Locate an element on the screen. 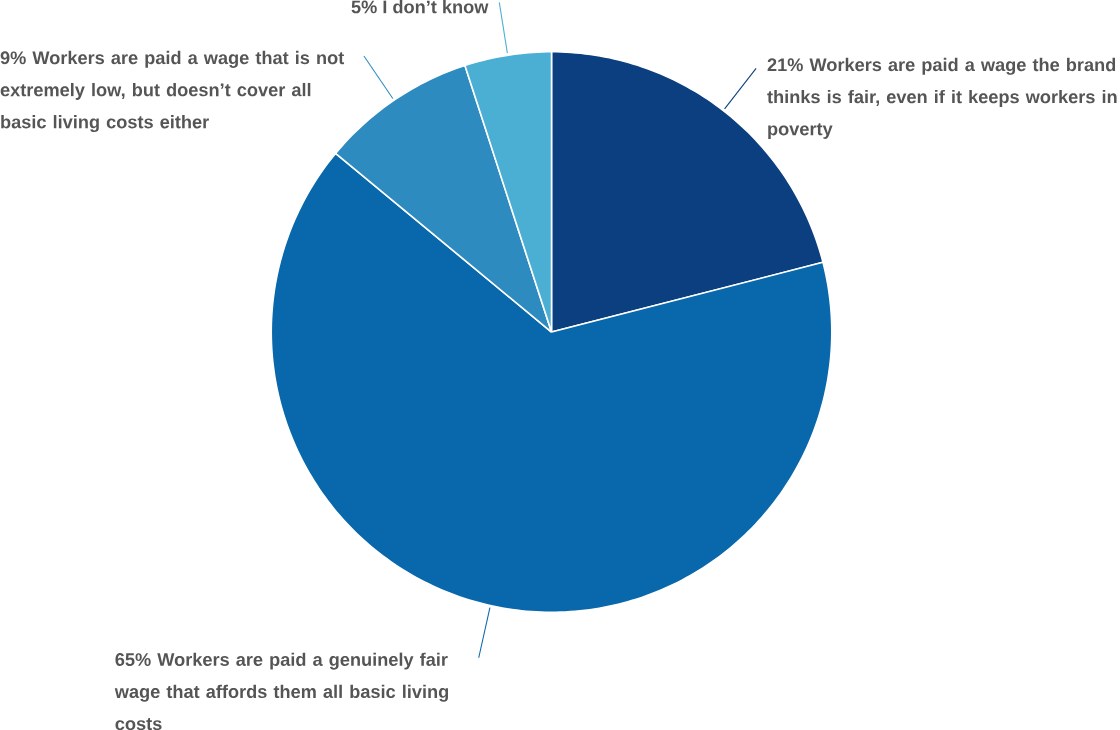 This screenshot has height=730, width=1120. slice-label: 9% Workers are paid a wage that is not extremely low, but doesn’t cover all basic living costs either is located at coordinates (172, 91).